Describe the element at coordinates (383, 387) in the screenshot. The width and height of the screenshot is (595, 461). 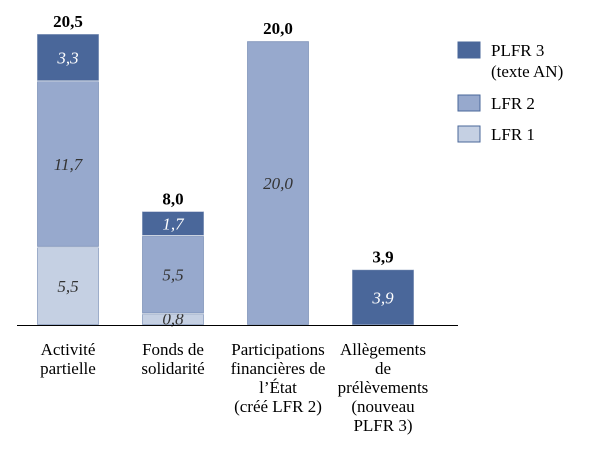
I see `category-label-line: prélèvements` at that location.